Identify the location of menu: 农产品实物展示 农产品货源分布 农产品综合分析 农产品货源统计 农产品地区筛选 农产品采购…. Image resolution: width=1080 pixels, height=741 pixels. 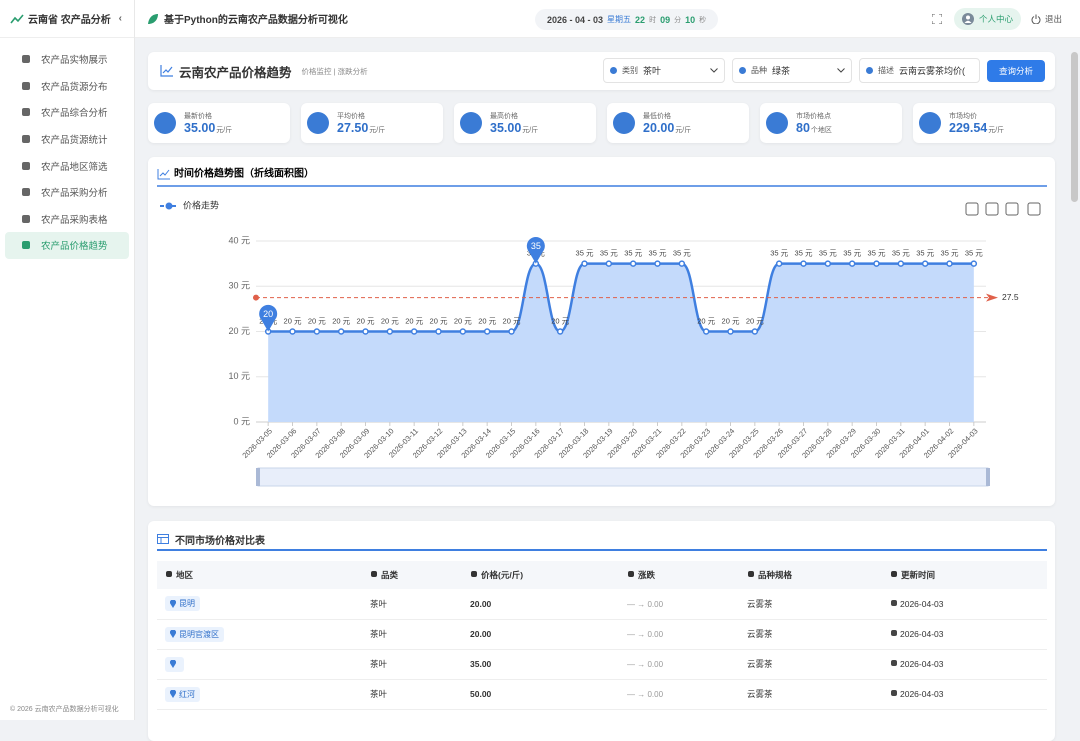
(67, 148).